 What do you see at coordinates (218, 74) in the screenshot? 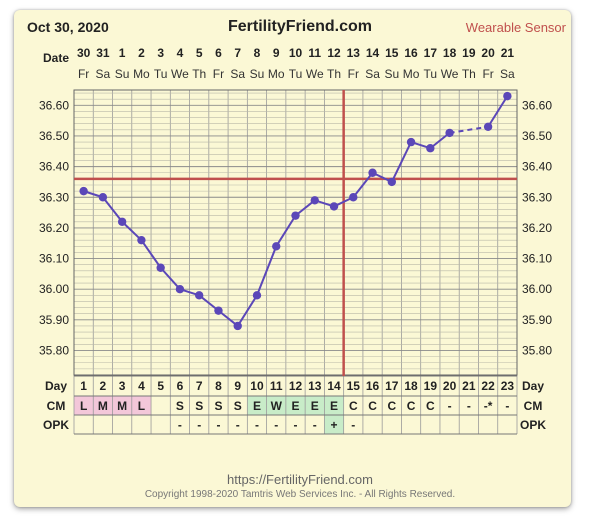
I see `weekday-label: Fr` at bounding box center [218, 74].